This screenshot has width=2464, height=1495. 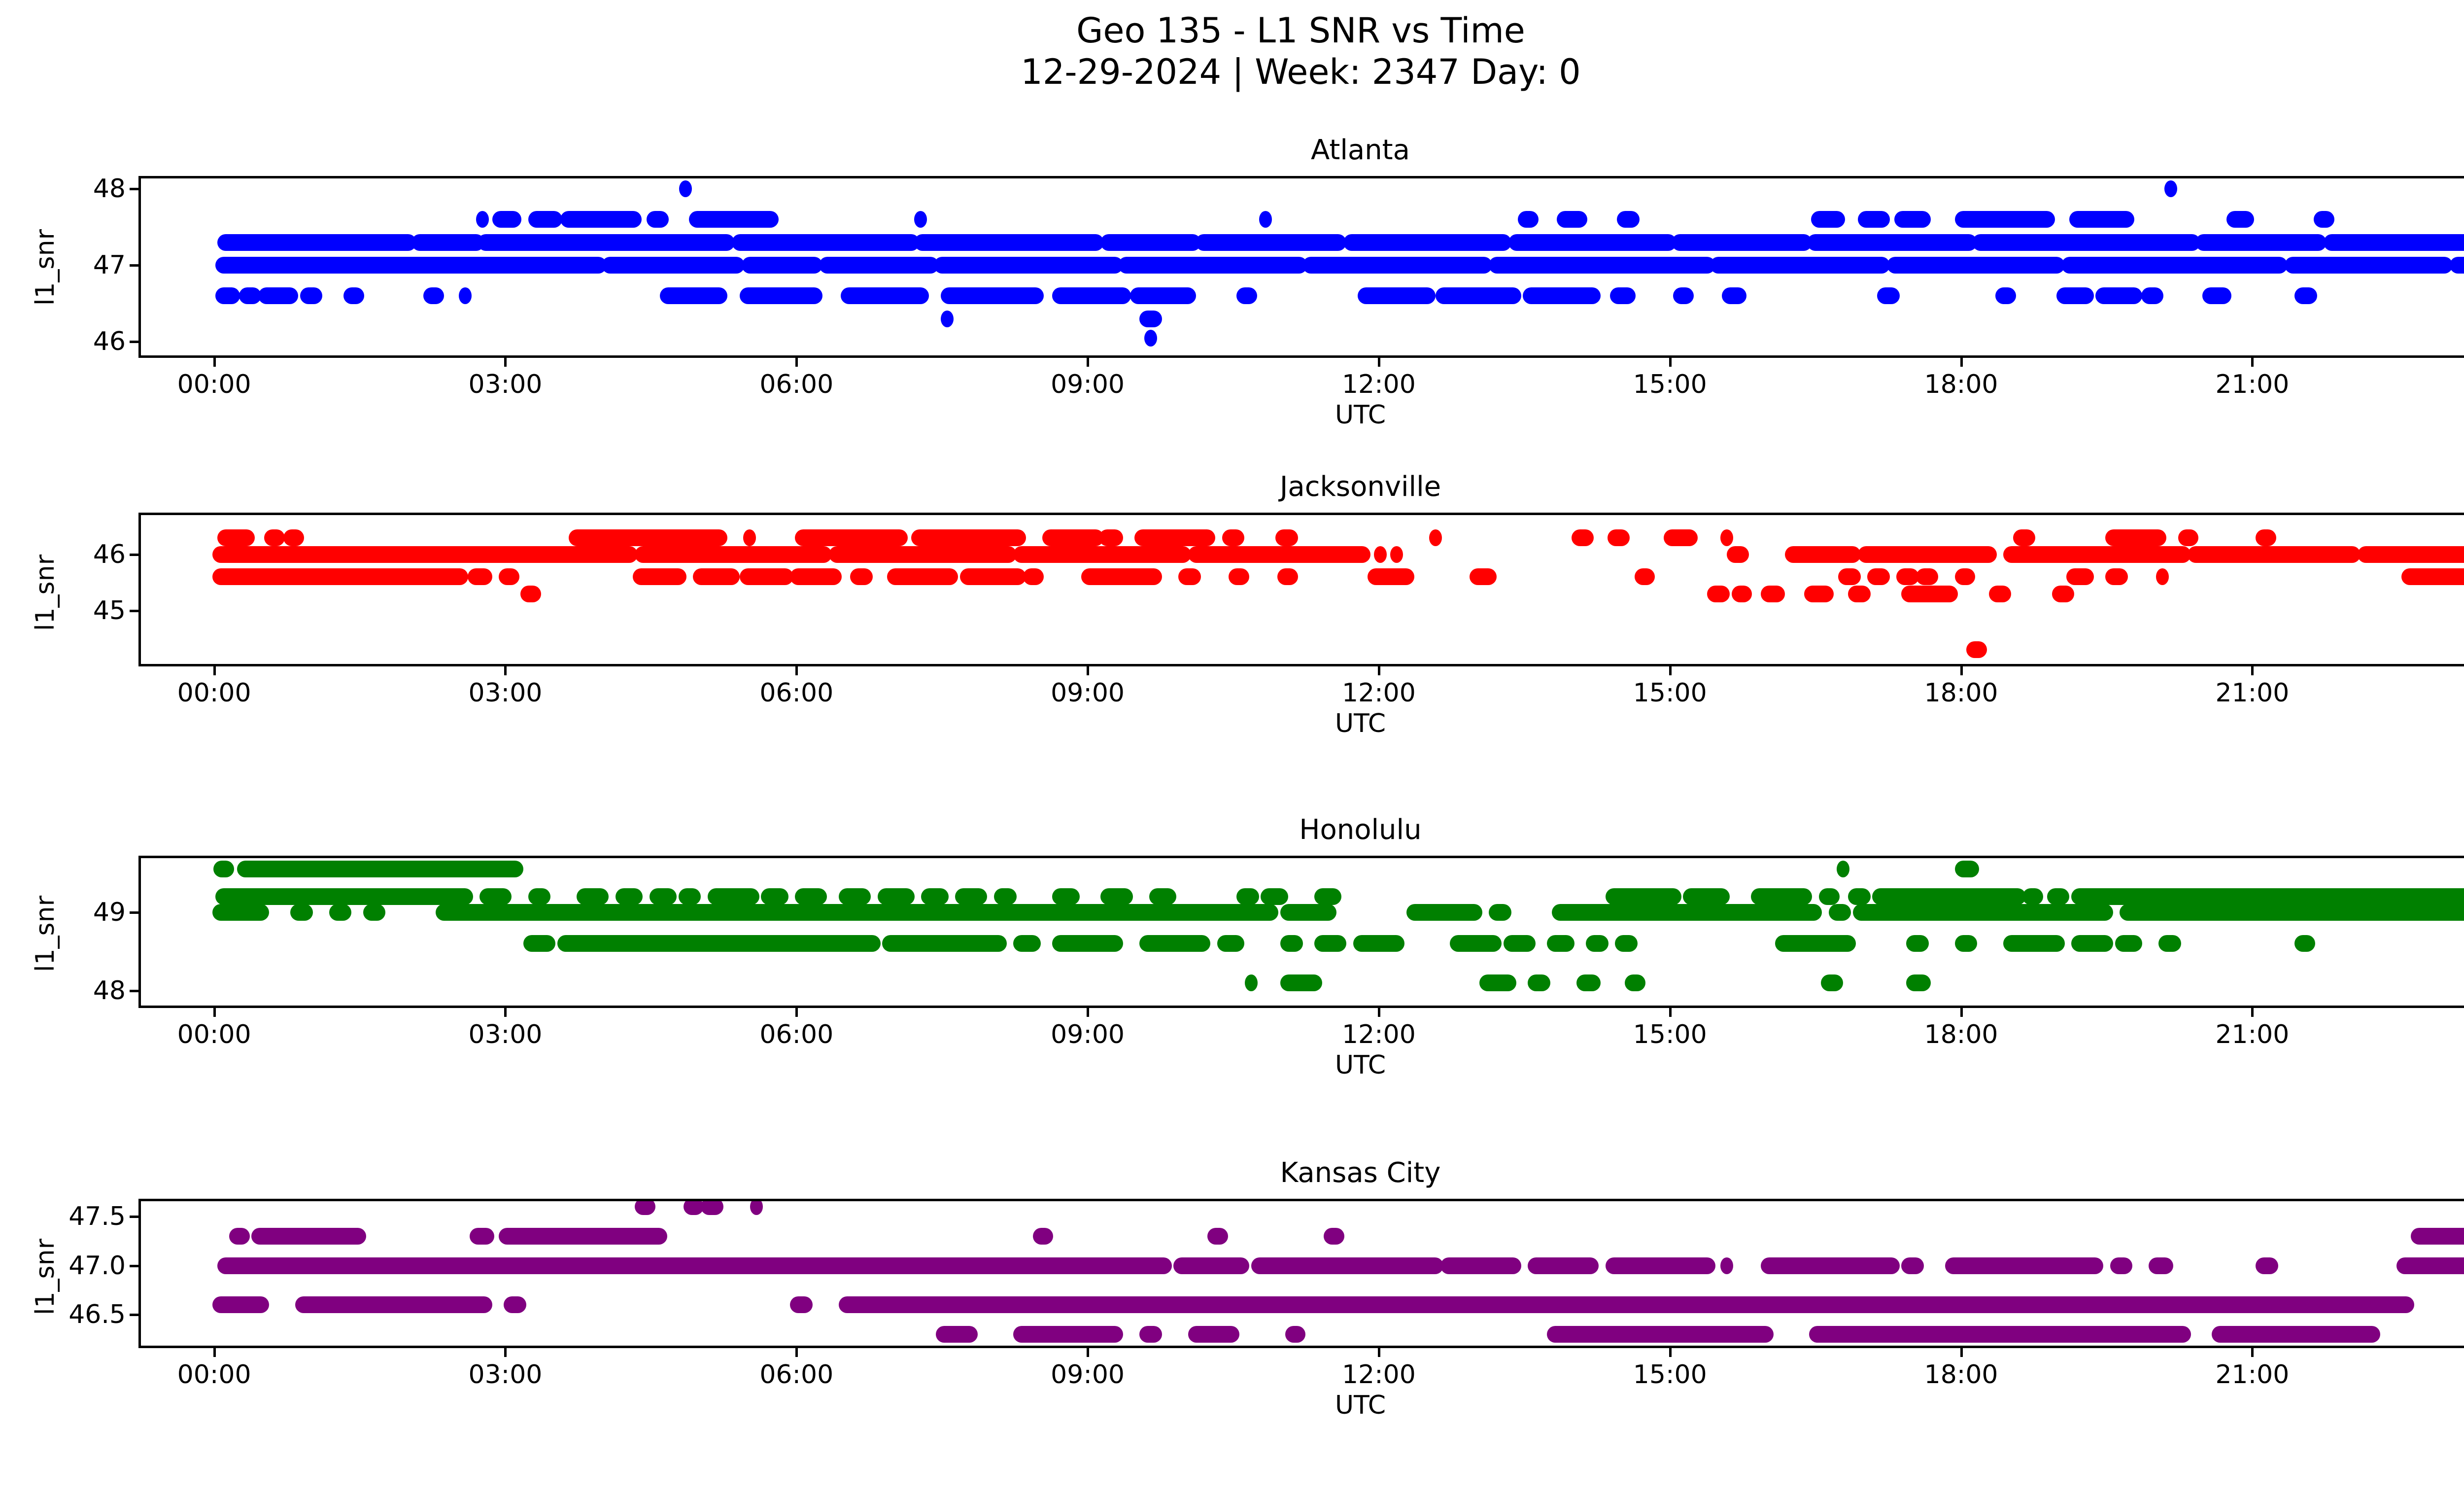 What do you see at coordinates (1670, 1375) in the screenshot?
I see `x-tick-label: 15:00` at bounding box center [1670, 1375].